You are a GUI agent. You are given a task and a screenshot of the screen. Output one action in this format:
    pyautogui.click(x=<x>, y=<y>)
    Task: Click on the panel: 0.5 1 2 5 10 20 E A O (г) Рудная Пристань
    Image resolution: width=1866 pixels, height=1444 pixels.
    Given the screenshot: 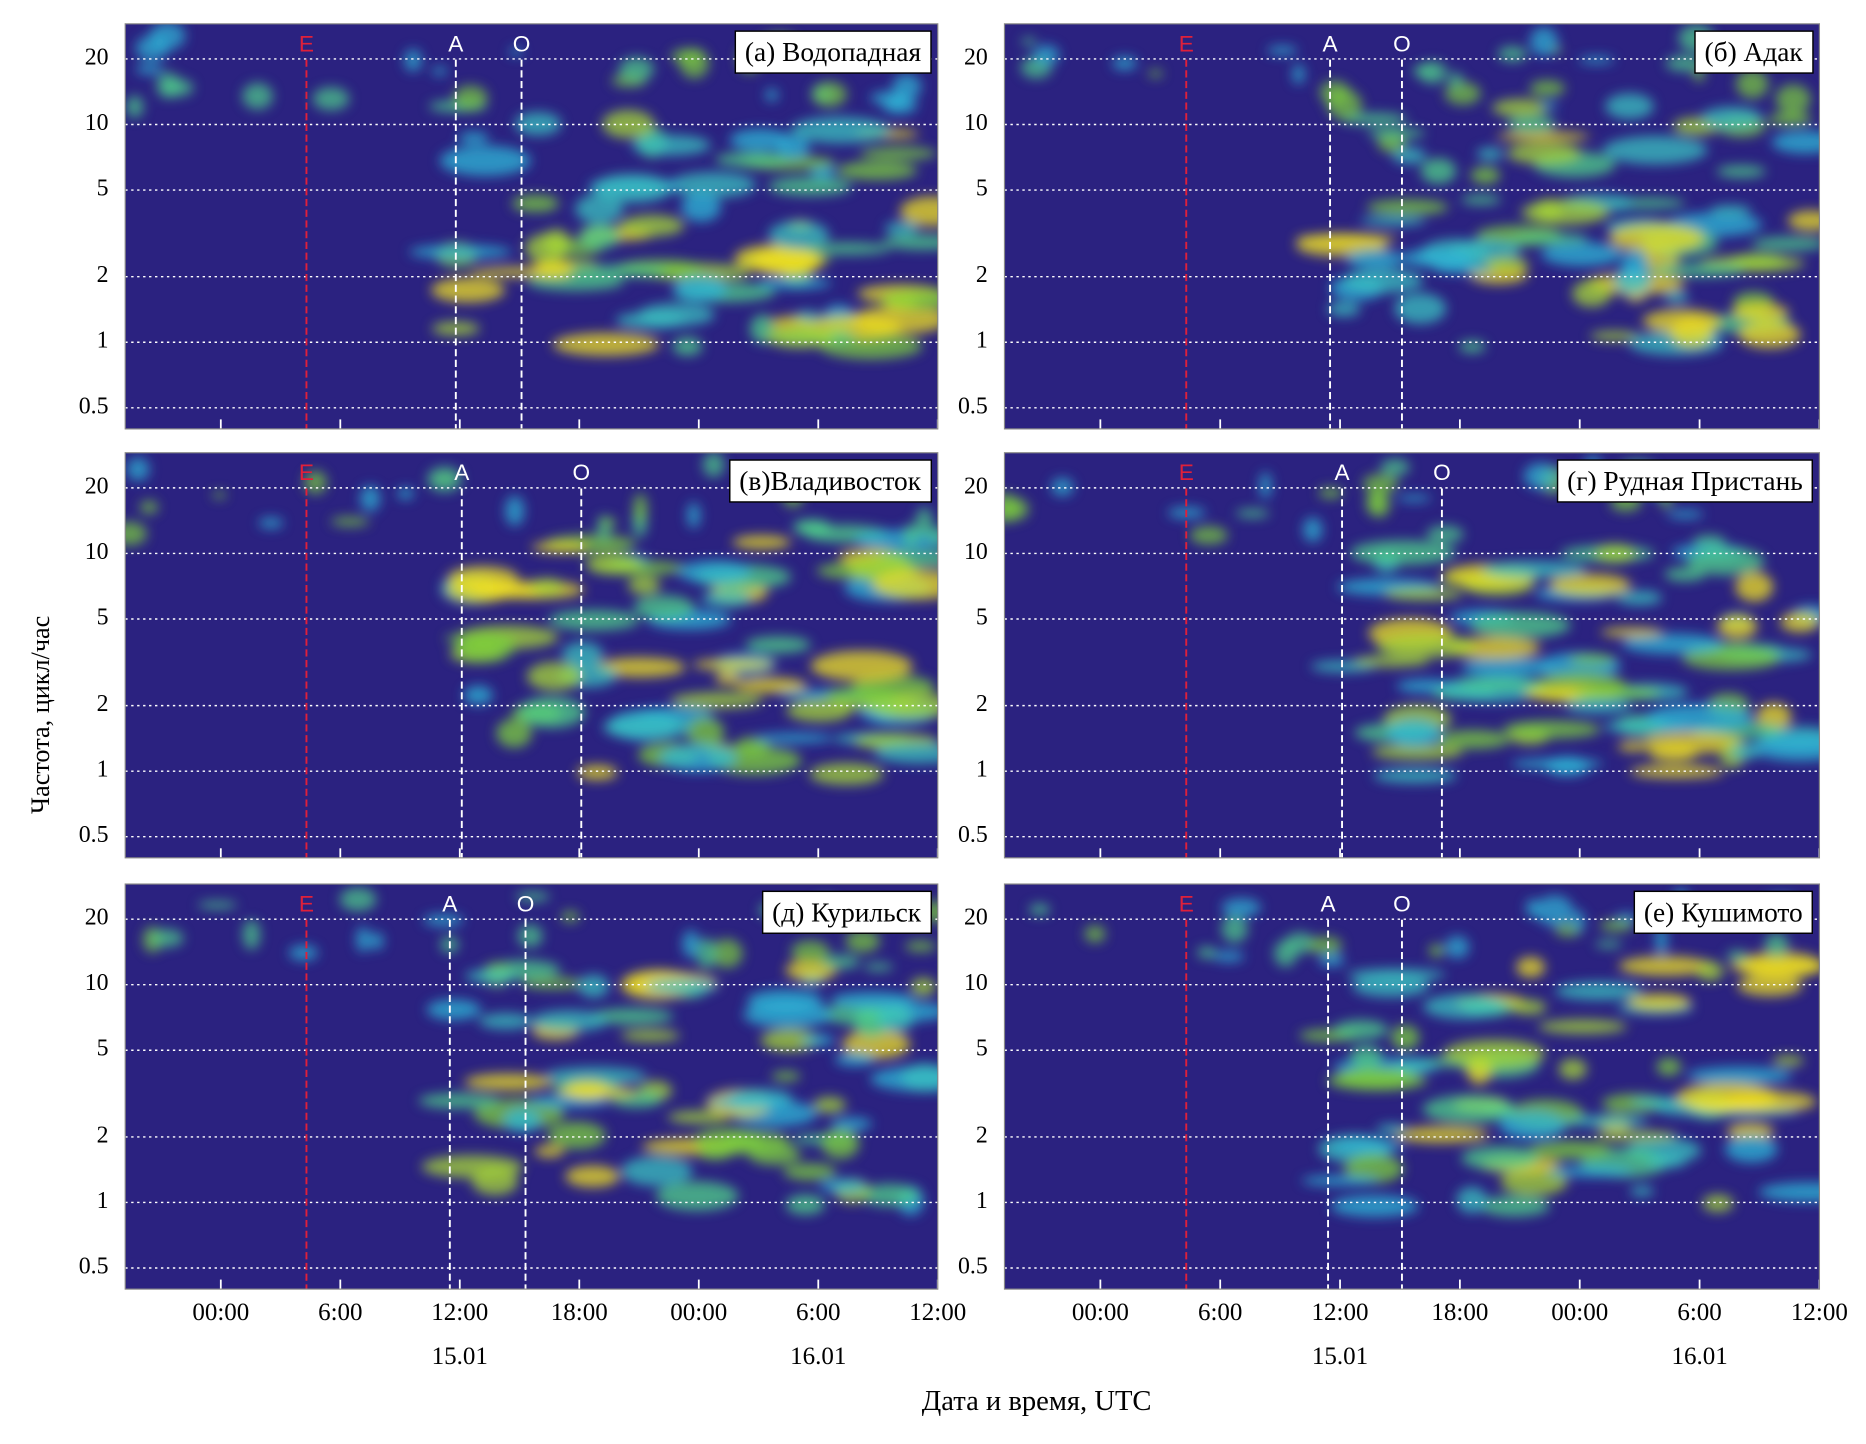 What is the action you would take?
    pyautogui.click(x=1389, y=655)
    